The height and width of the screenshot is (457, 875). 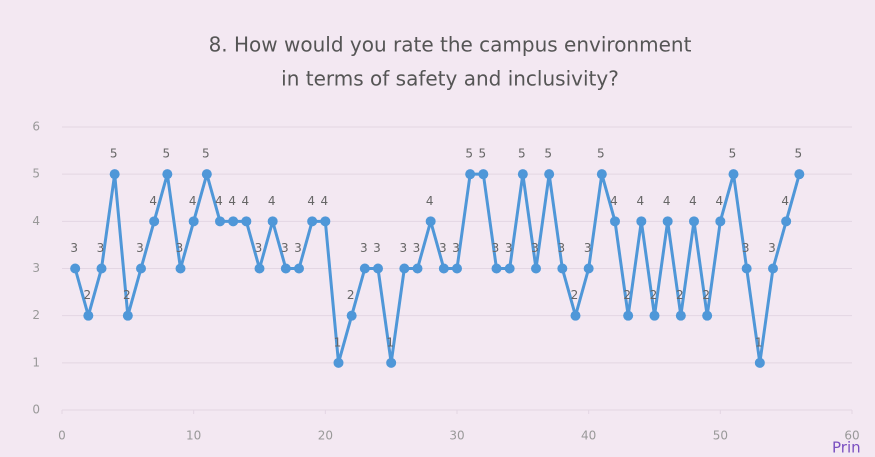 What do you see at coordinates (62, 436) in the screenshot?
I see `x-tick-label: 0` at bounding box center [62, 436].